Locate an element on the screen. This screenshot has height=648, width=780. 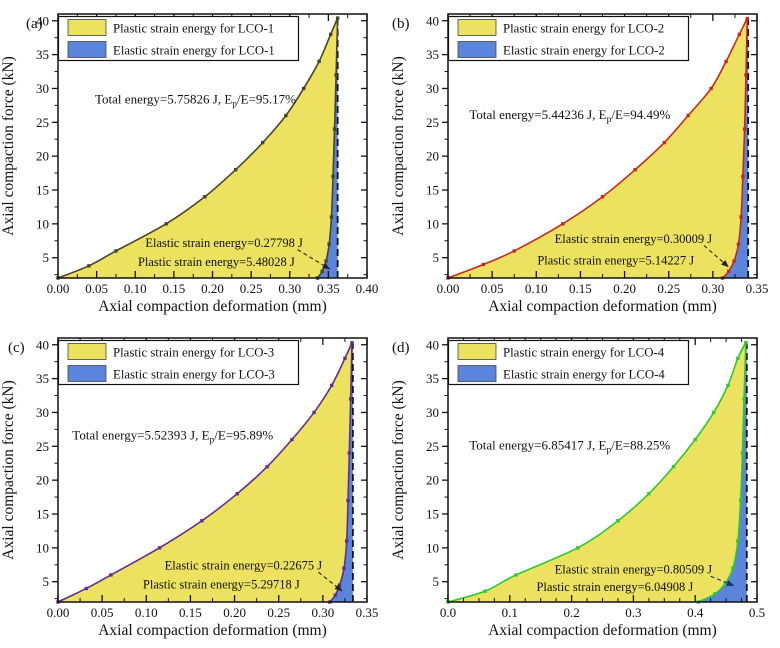
elastic-energy-annotation: Elastic strain energy=0.80509 J is located at coordinates (634, 570).